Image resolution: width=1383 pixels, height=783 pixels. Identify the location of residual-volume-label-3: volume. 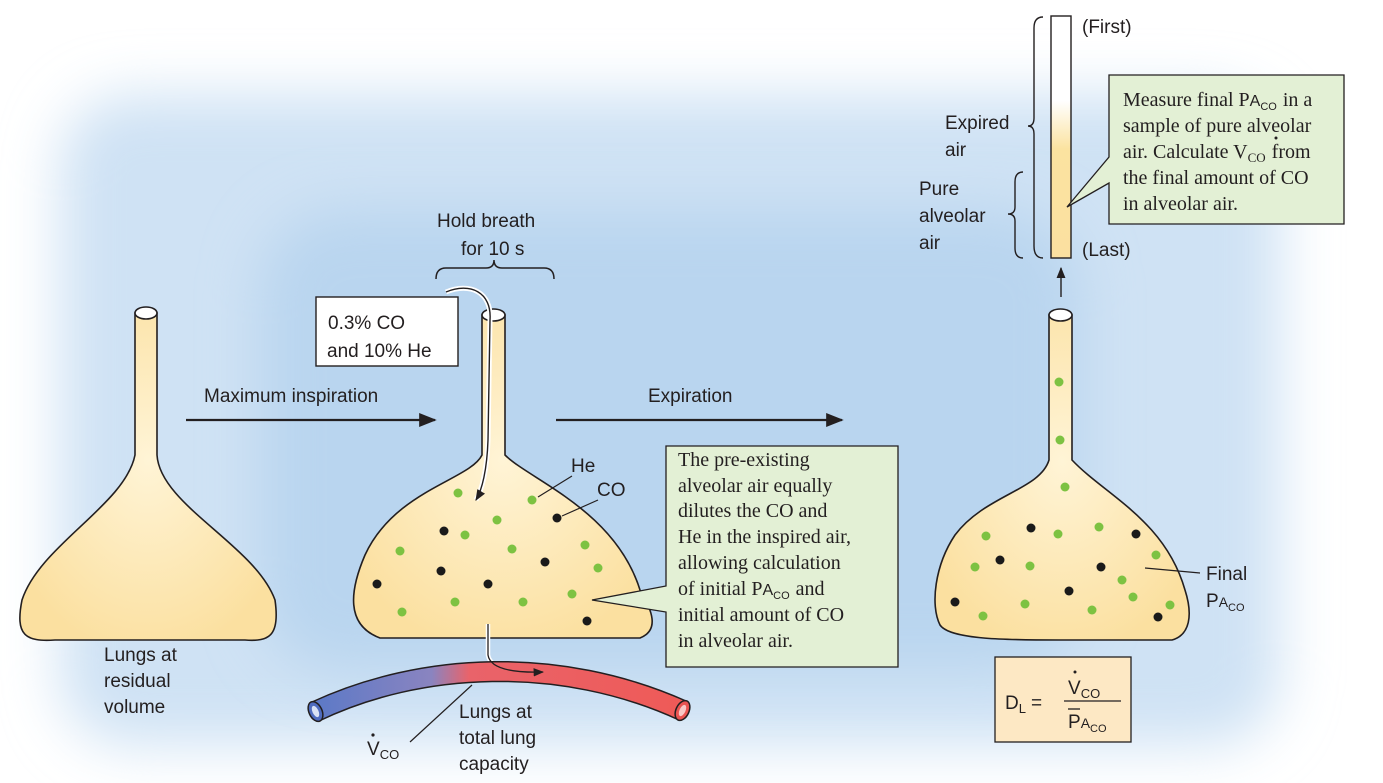
(134, 707).